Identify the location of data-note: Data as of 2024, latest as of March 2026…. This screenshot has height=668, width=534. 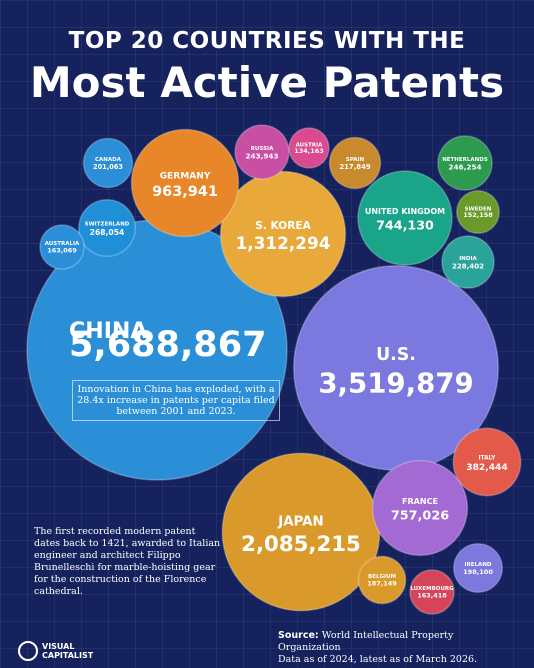
(378, 659).